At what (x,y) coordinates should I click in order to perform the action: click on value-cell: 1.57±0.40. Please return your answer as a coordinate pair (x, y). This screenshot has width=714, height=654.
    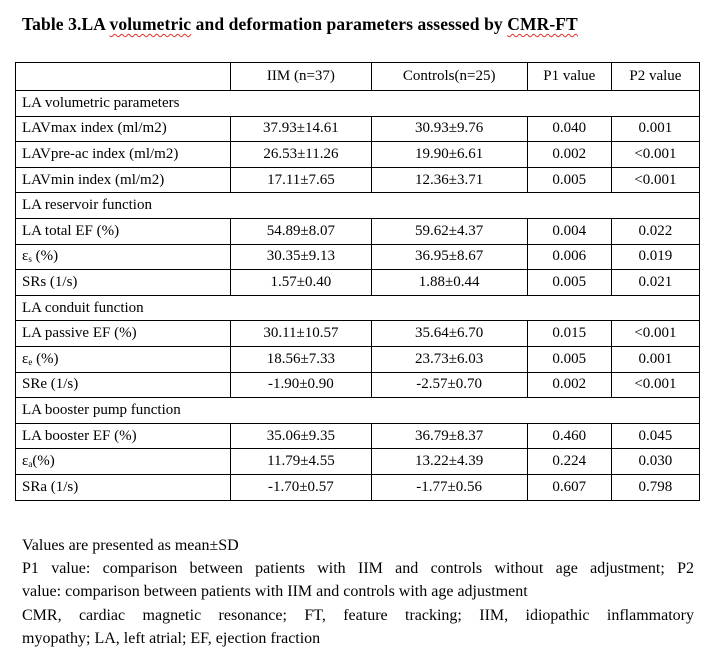
    Looking at the image, I should click on (301, 282).